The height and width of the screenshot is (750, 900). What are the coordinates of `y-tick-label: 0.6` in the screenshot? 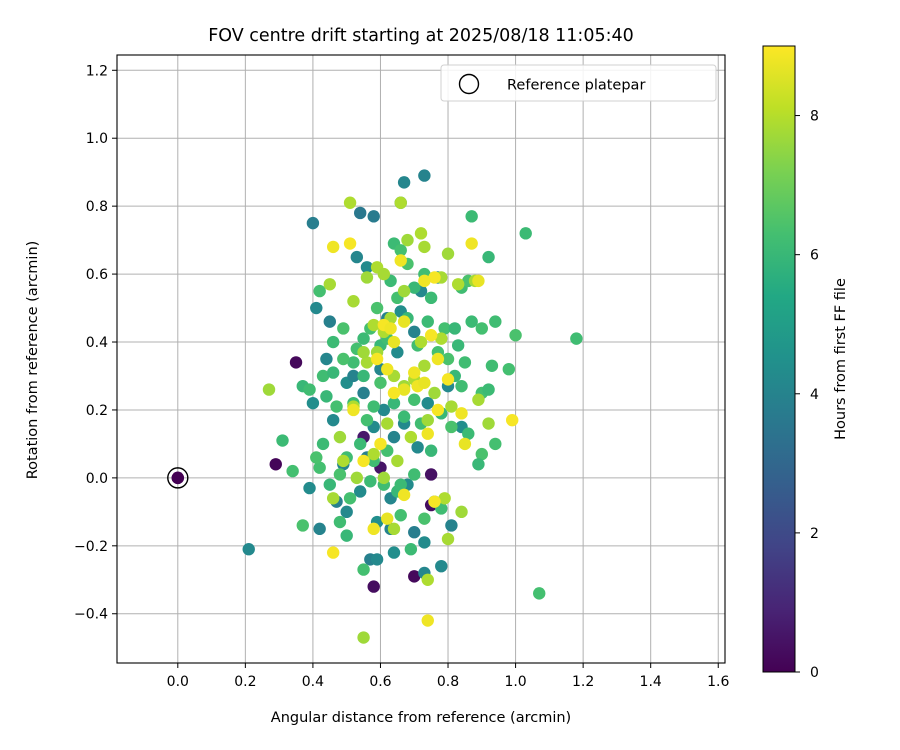 It's located at (97, 275).